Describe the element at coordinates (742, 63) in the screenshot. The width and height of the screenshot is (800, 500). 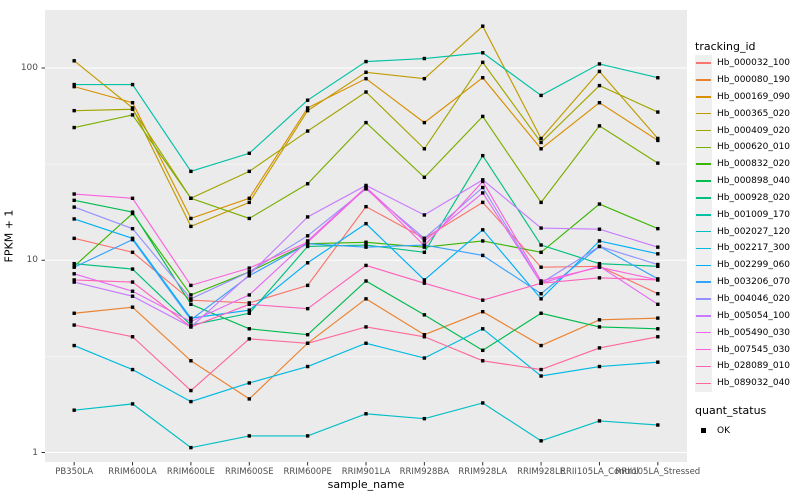
I see `legend-item: Hb_000032_100` at that location.